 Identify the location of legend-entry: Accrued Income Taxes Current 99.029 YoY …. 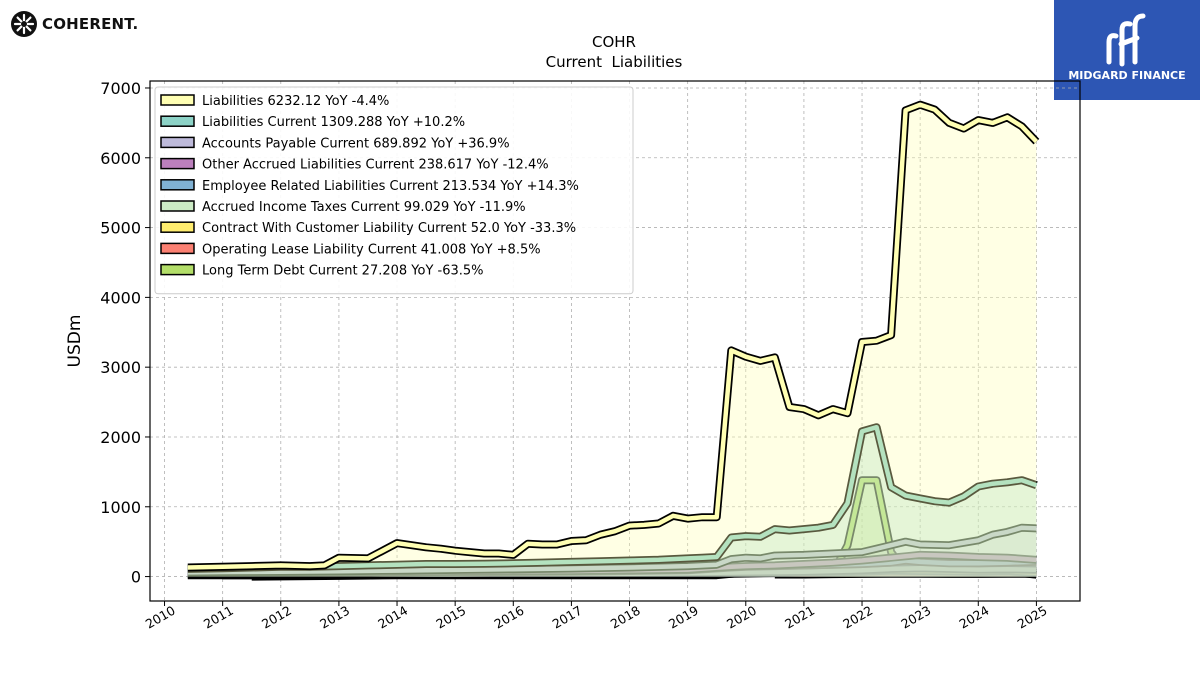
(364, 207).